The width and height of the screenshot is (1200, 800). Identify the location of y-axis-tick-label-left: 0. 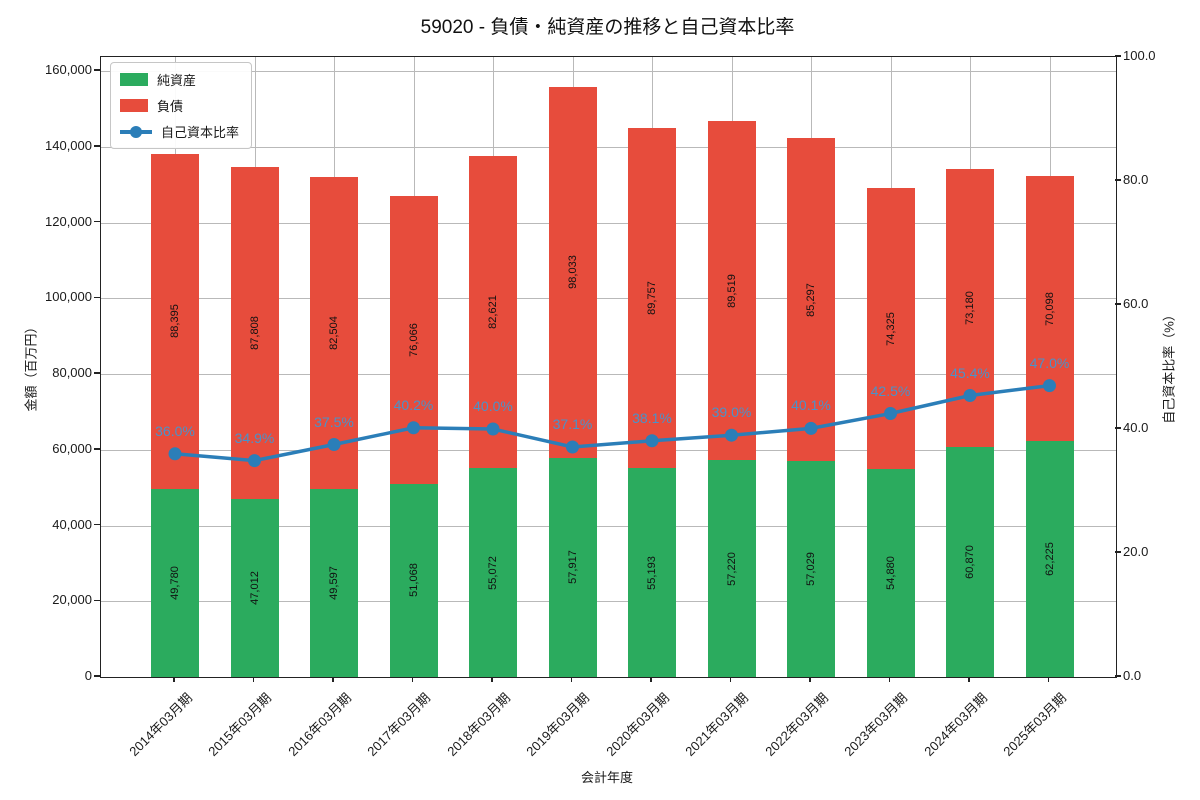
(88, 675).